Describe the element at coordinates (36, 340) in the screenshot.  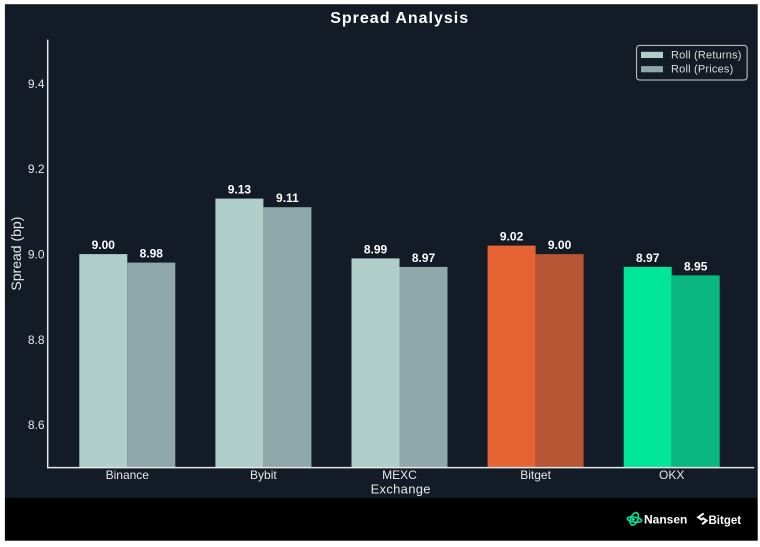
I see `svg-text: 8.8` at that location.